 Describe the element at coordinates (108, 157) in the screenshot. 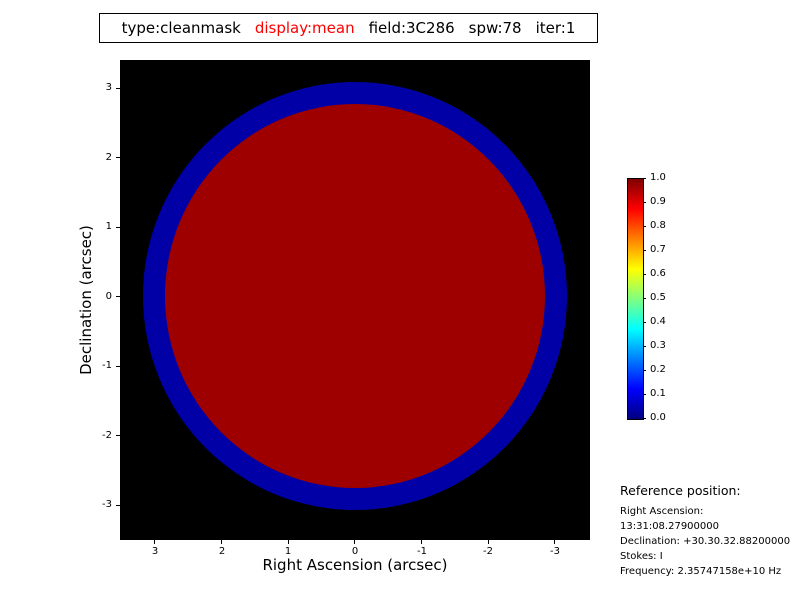

I see `y-tick-label: 2` at that location.